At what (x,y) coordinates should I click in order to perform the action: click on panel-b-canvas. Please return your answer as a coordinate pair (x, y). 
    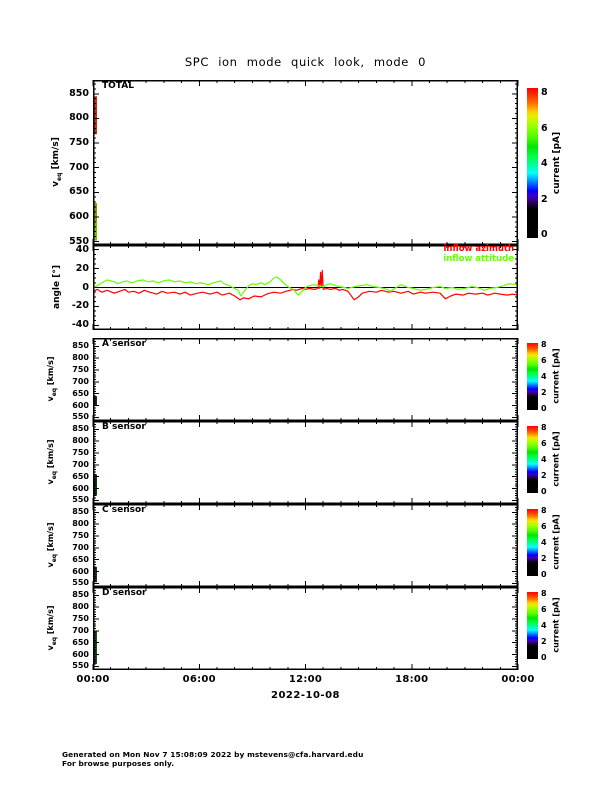
    Looking at the image, I should click on (305, 462).